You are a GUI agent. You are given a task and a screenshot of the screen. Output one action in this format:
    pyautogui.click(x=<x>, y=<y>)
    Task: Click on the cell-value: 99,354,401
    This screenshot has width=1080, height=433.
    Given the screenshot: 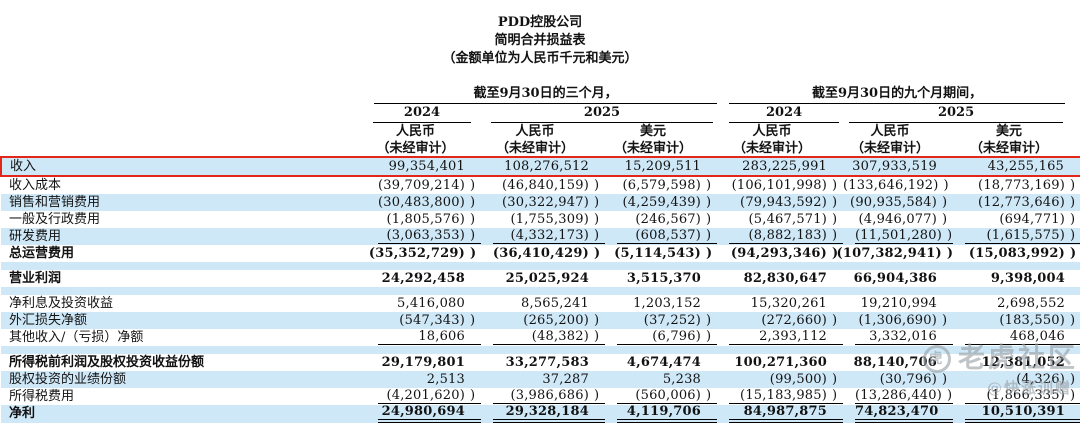 What is the action you would take?
    pyautogui.click(x=423, y=166)
    